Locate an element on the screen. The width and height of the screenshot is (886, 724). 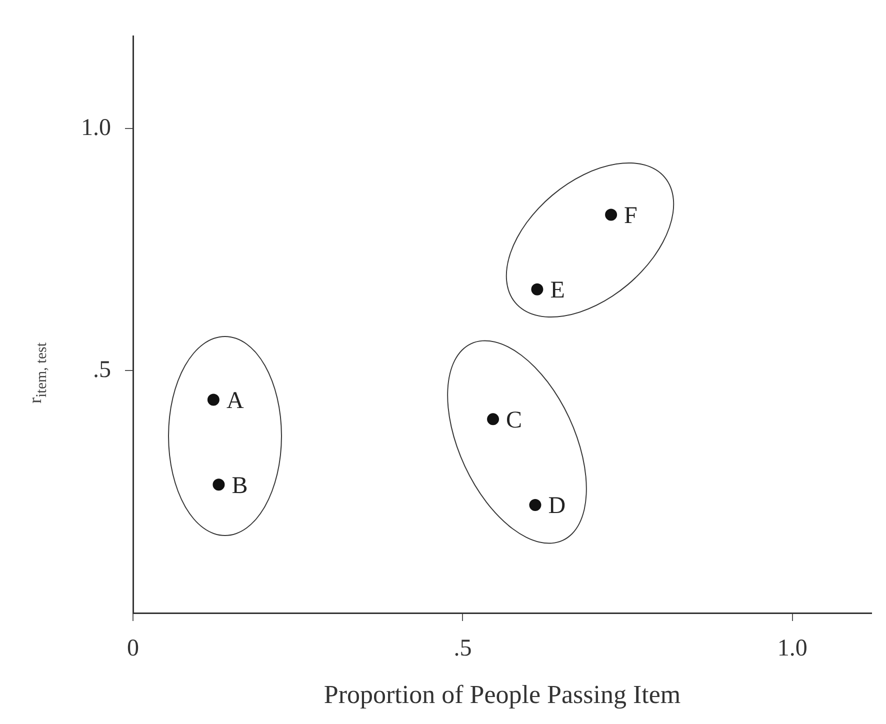
x-axis-title: Proportion of People Passing Item is located at coordinates (502, 695).